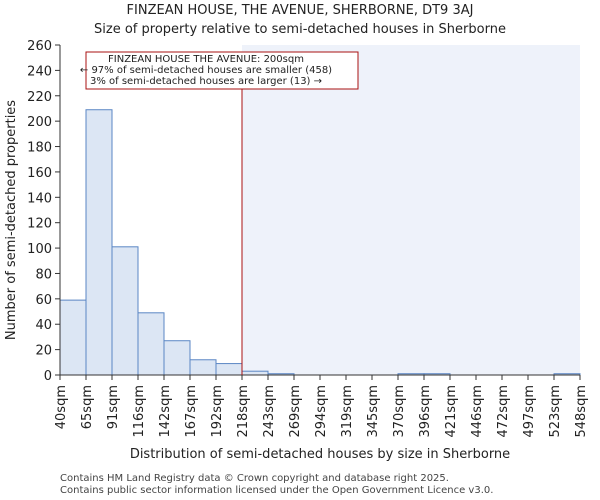 This screenshot has width=600, height=500. I want to click on x-tick-label: 243sqm, so click(269, 411).